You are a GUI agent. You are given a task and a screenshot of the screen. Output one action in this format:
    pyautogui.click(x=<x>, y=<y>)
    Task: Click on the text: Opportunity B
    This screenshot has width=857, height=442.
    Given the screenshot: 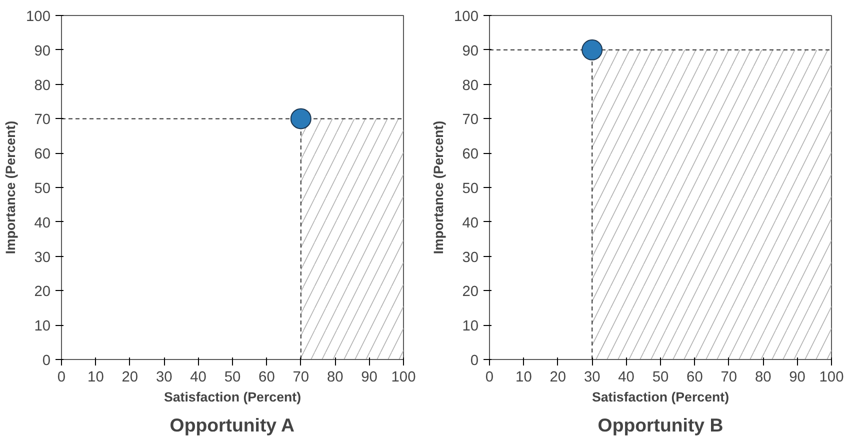 What is the action you would take?
    pyautogui.click(x=661, y=425)
    